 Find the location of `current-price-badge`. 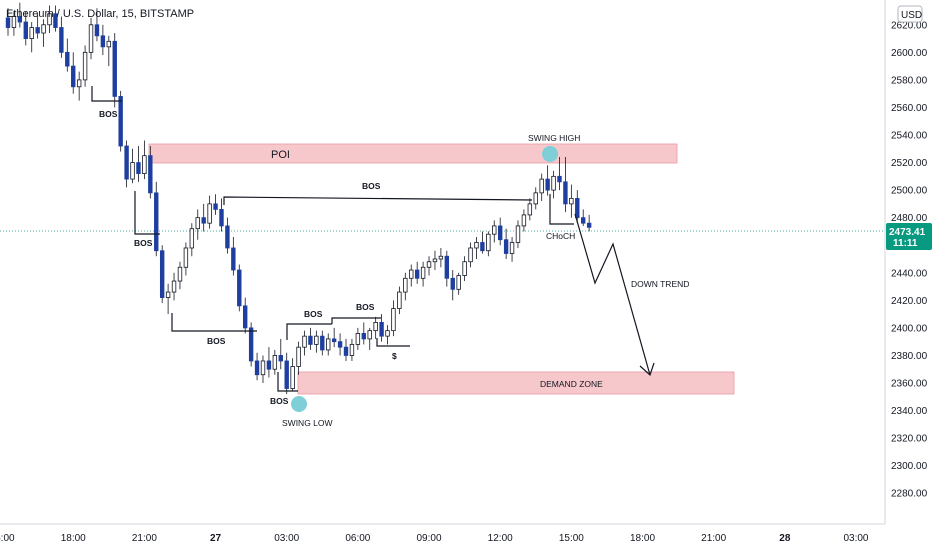

current-price-badge is located at coordinates (909, 236).